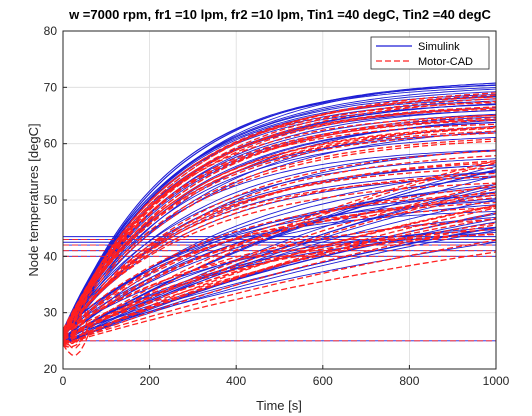 The width and height of the screenshot is (532, 416). What do you see at coordinates (236, 381) in the screenshot?
I see `x-tick-label: 400` at bounding box center [236, 381].